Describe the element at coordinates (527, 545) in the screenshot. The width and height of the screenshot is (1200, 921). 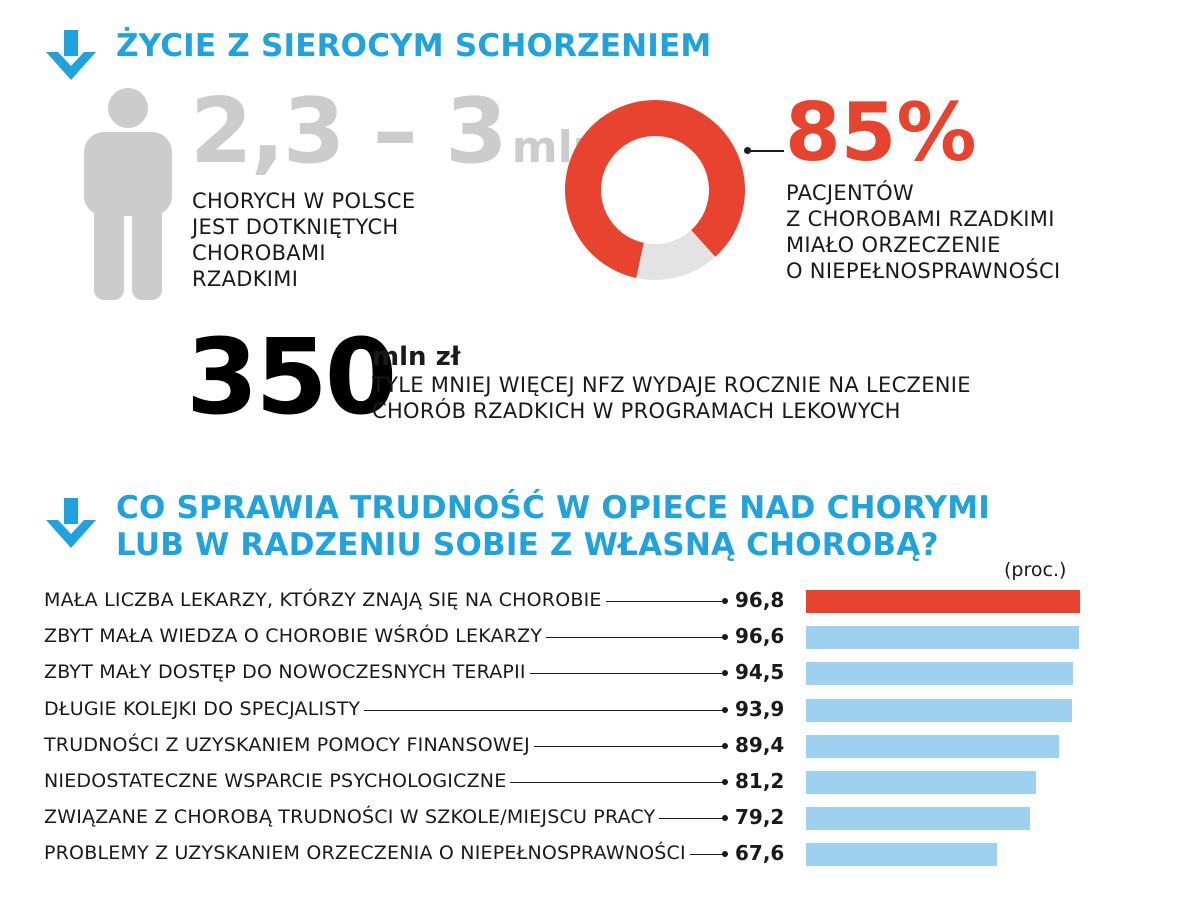
I see `heading-line: LUB W RADZENIU SOBIE Z WŁASNĄ CHOROBĄ?` at that location.